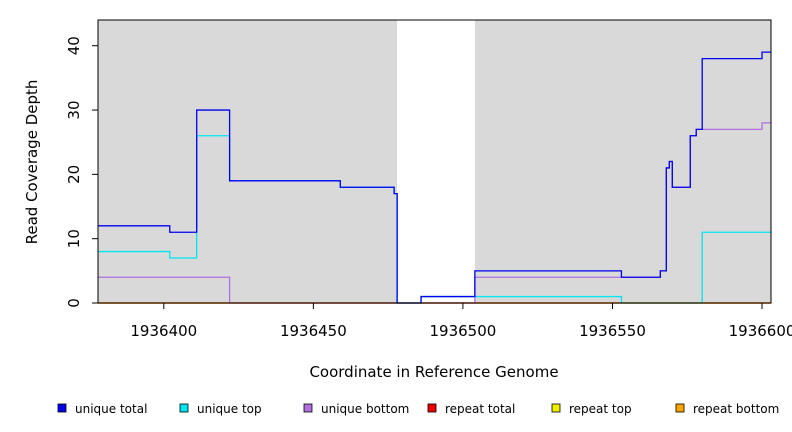 This screenshot has height=432, width=792. What do you see at coordinates (556, 408) in the screenshot?
I see `legend-swatch-repeat-top` at bounding box center [556, 408].